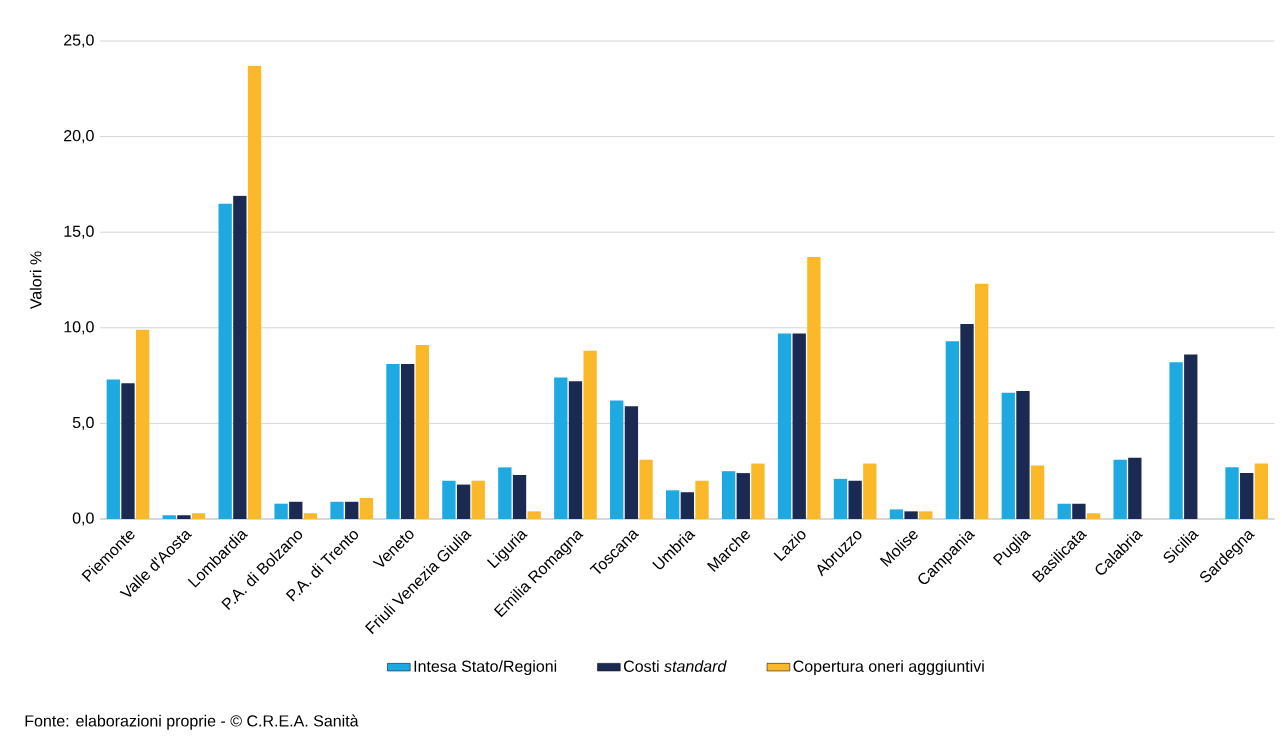 The image size is (1282, 738). Describe the element at coordinates (485, 668) in the screenshot. I see `legend-label: Intesa Stato/Regioni` at that location.